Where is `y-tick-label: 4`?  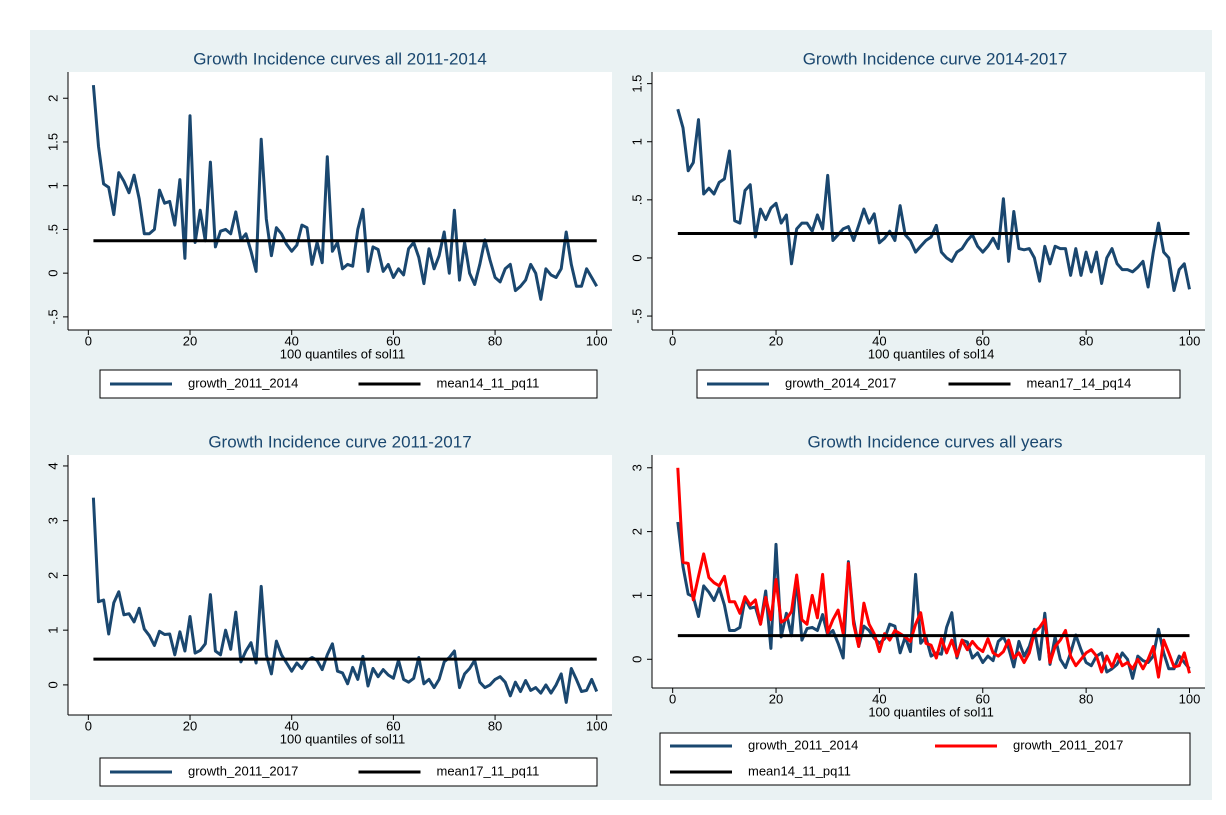 y-tick-label: 4 is located at coordinates (52, 465).